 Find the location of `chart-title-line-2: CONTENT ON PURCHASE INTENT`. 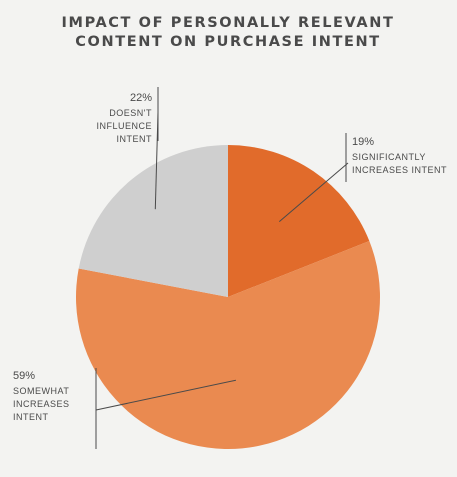

chart-title-line-2: CONTENT ON PURCHASE INTENT is located at coordinates (227, 42).